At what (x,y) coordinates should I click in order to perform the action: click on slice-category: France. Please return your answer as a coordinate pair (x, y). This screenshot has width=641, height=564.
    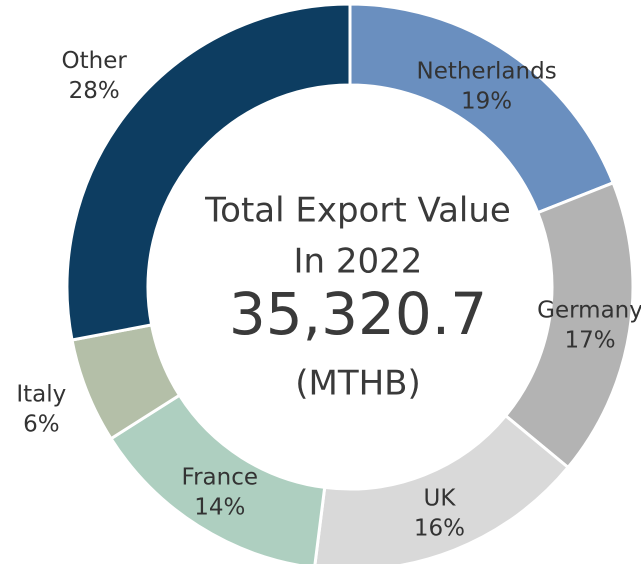
    Looking at the image, I should click on (220, 478).